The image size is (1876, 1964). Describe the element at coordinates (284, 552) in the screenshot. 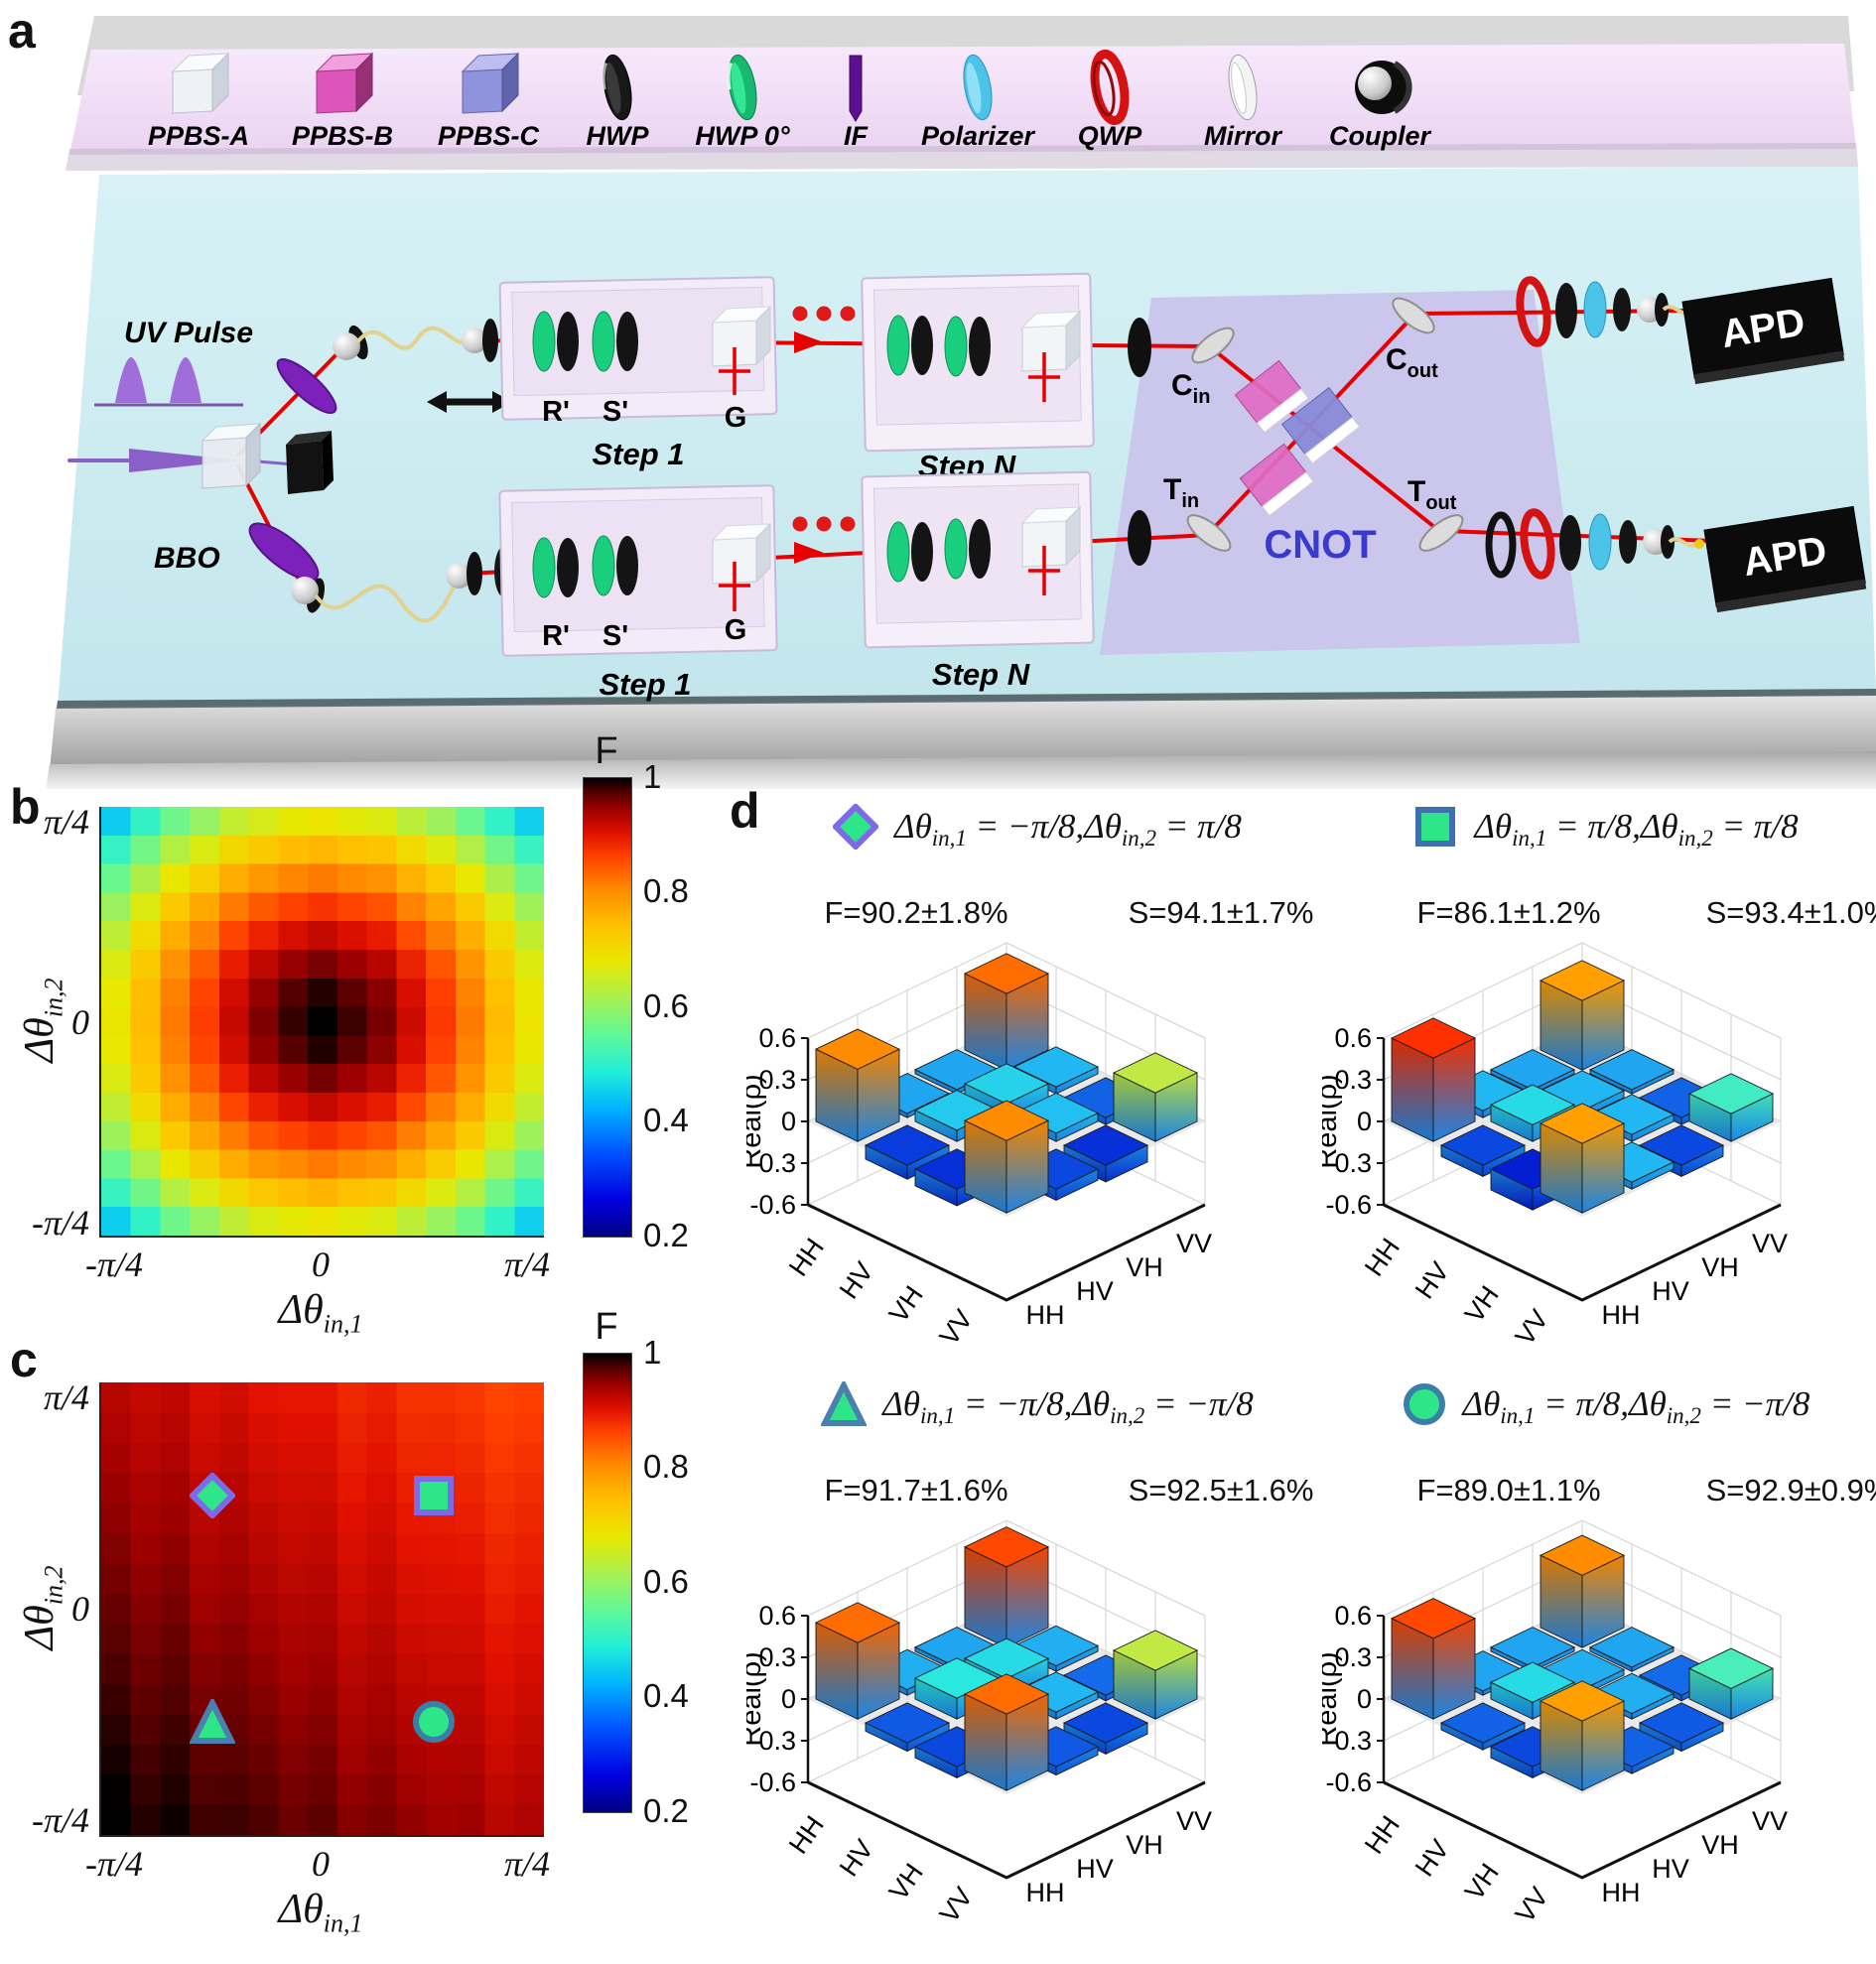

I see `dichroic-mirror` at that location.